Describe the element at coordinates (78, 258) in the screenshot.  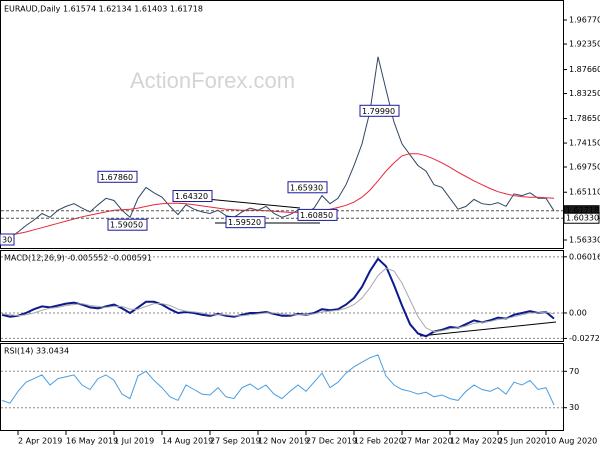
I see `panel-title: MACD(12,26,9) -0.005552 -0.000591` at that location.